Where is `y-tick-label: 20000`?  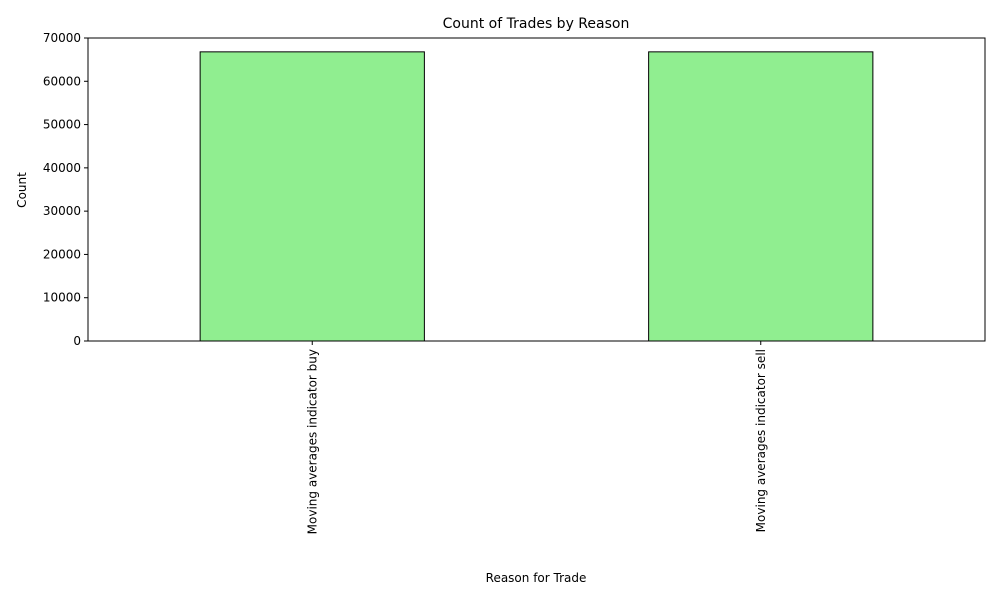
y-tick-label: 20000 is located at coordinates (62, 254).